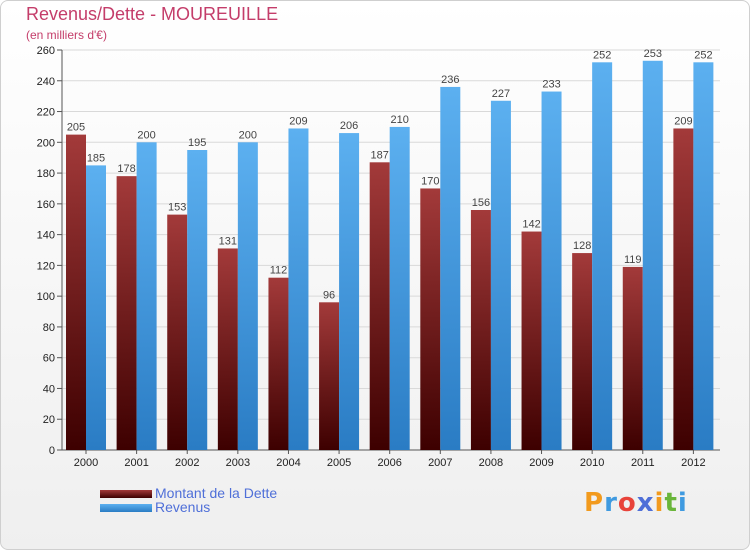 This screenshot has width=750, height=550. Describe the element at coordinates (541, 463) in the screenshot. I see `x-tick-label: 2009` at that location.